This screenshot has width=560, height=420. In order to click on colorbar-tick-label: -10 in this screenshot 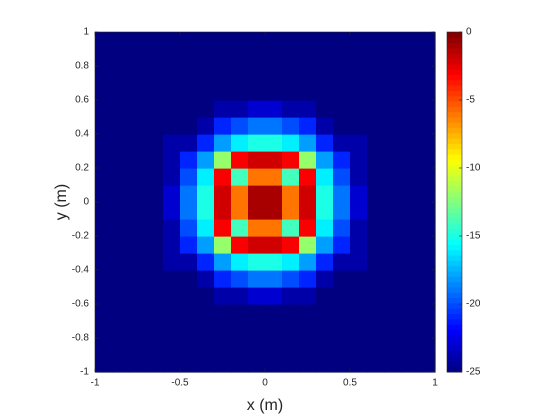, I will do `click(473, 168)`.